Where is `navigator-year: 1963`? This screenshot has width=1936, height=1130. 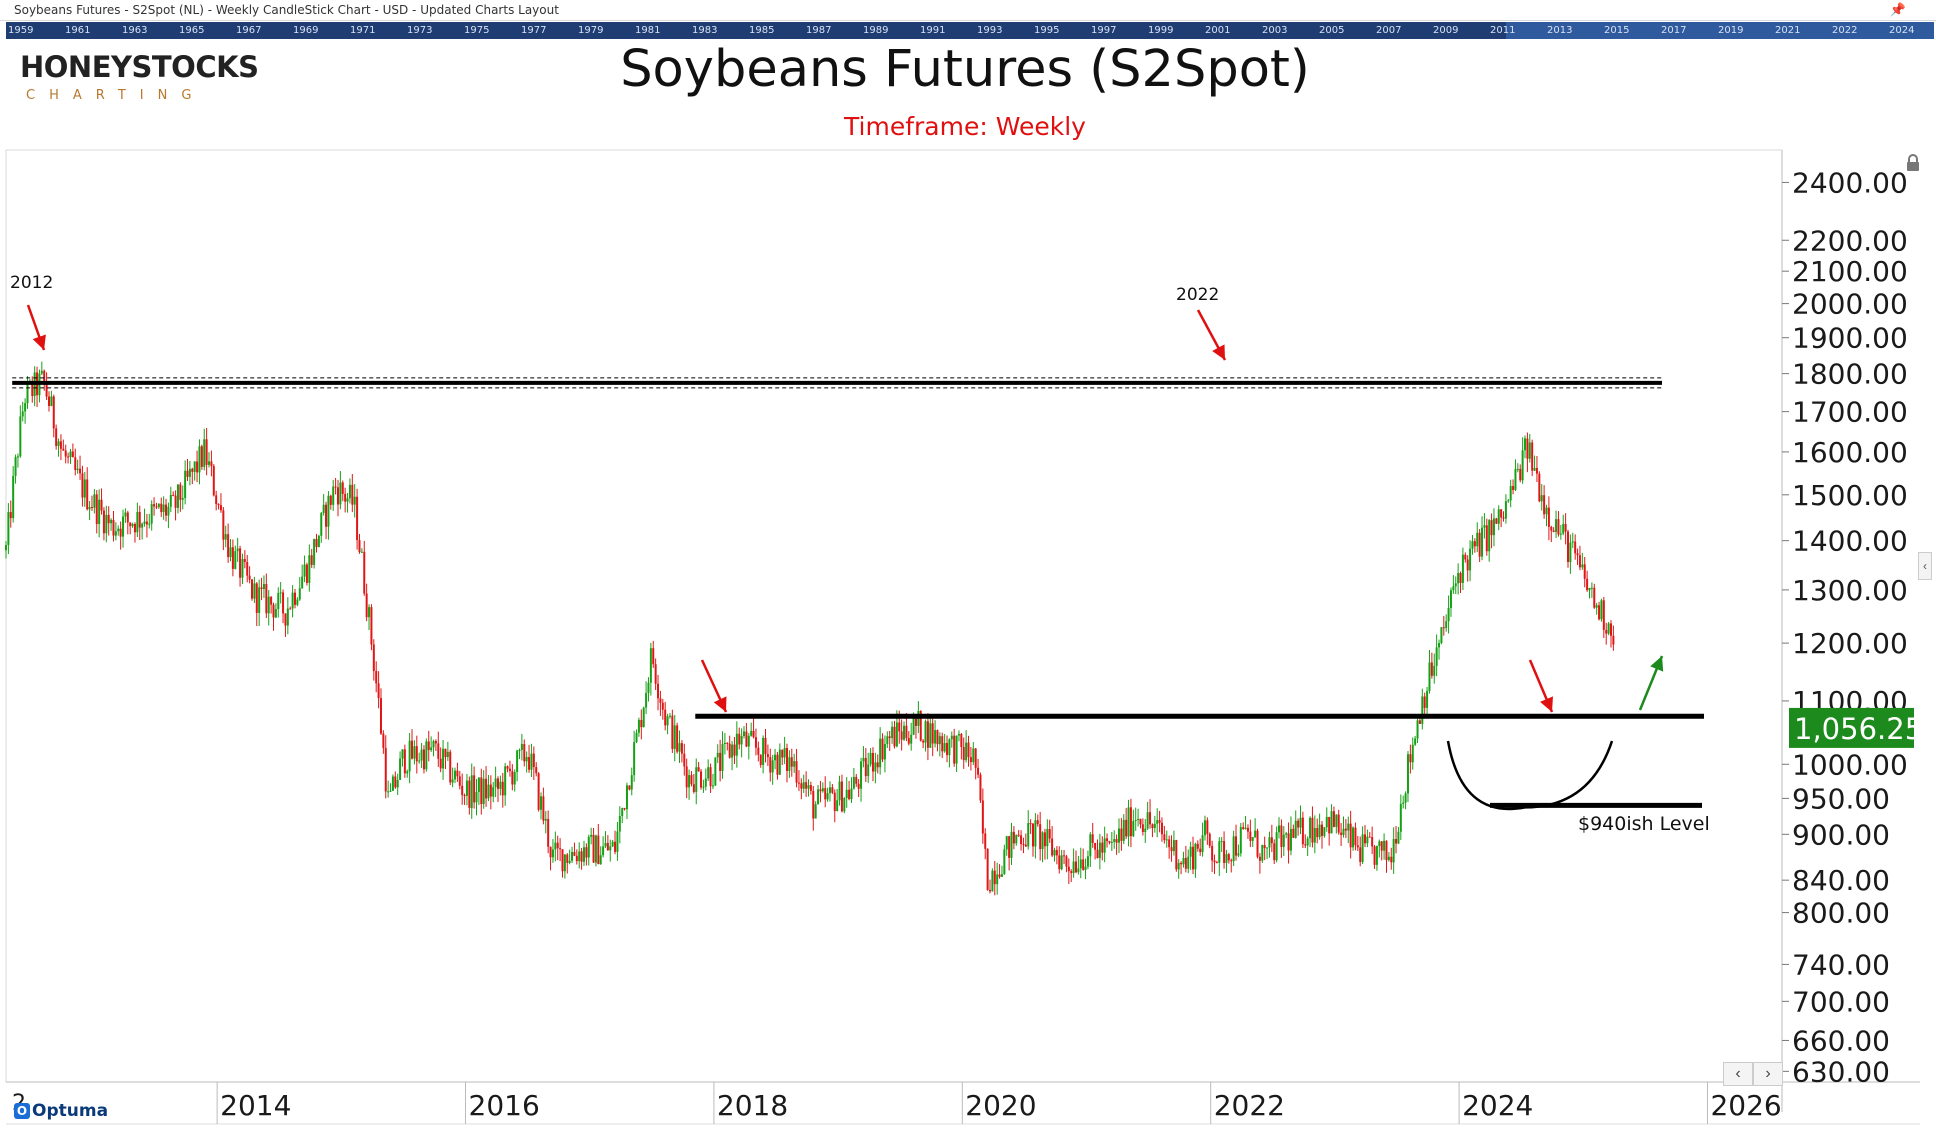
navigator-year: 1963 is located at coordinates (135, 30).